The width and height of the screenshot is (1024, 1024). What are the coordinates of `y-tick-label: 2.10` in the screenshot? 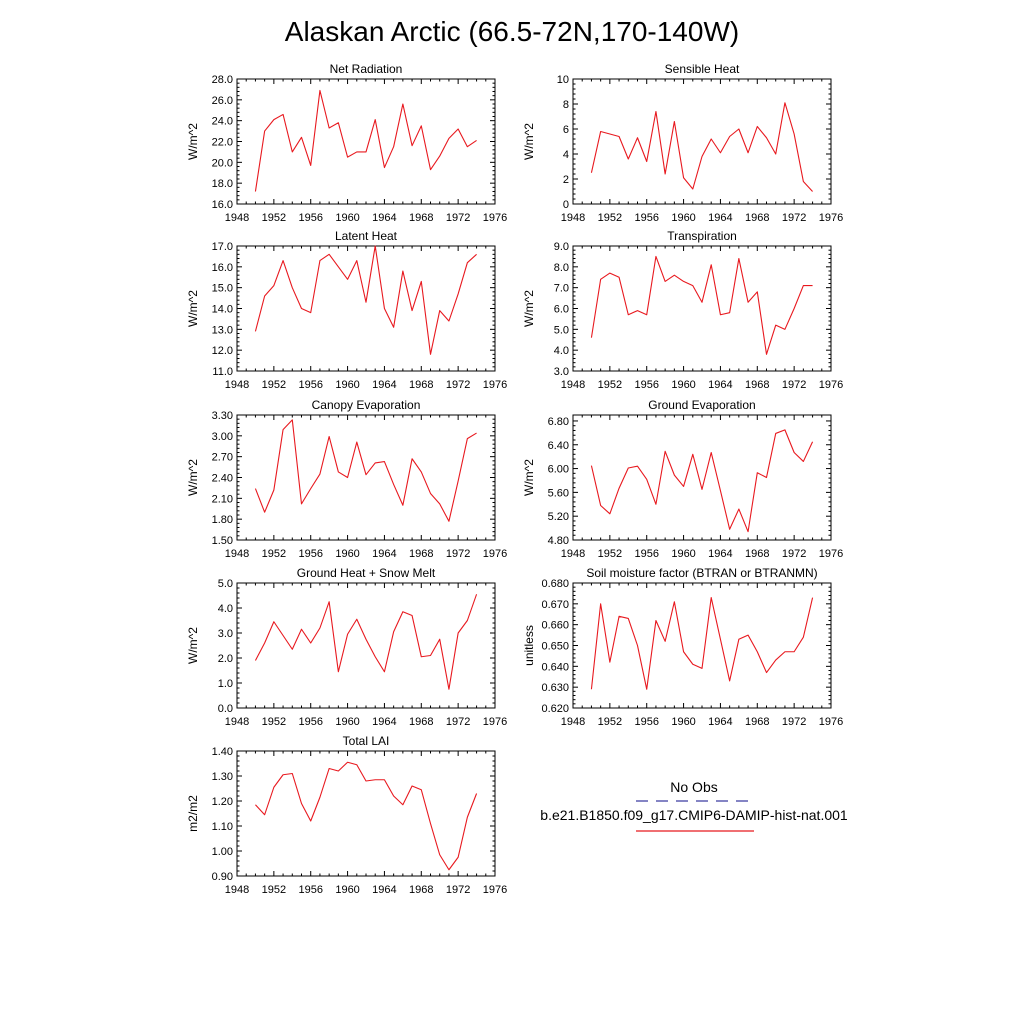 It's located at (222, 499).